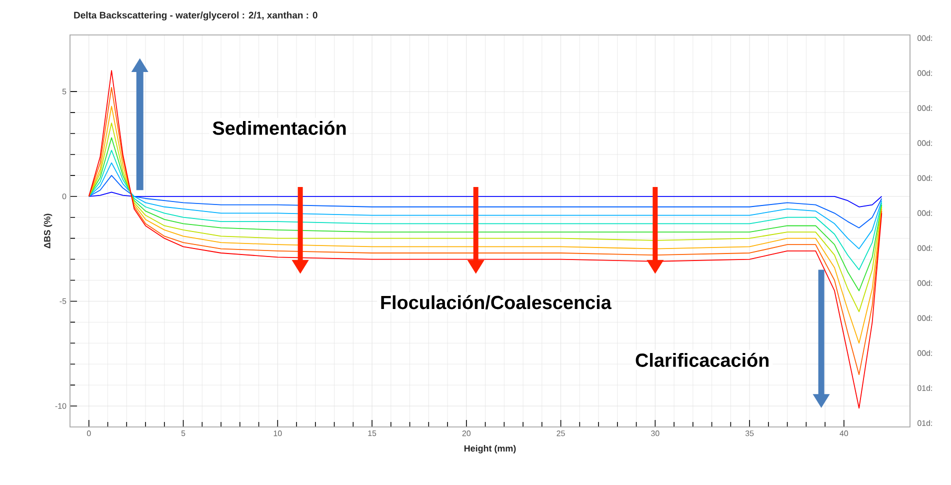 Image resolution: width=951 pixels, height=485 pixels. Describe the element at coordinates (196, 16) in the screenshot. I see `chart-title: Delta Backscattering - water/glycerol : 2/1, xanthan : 0` at that location.